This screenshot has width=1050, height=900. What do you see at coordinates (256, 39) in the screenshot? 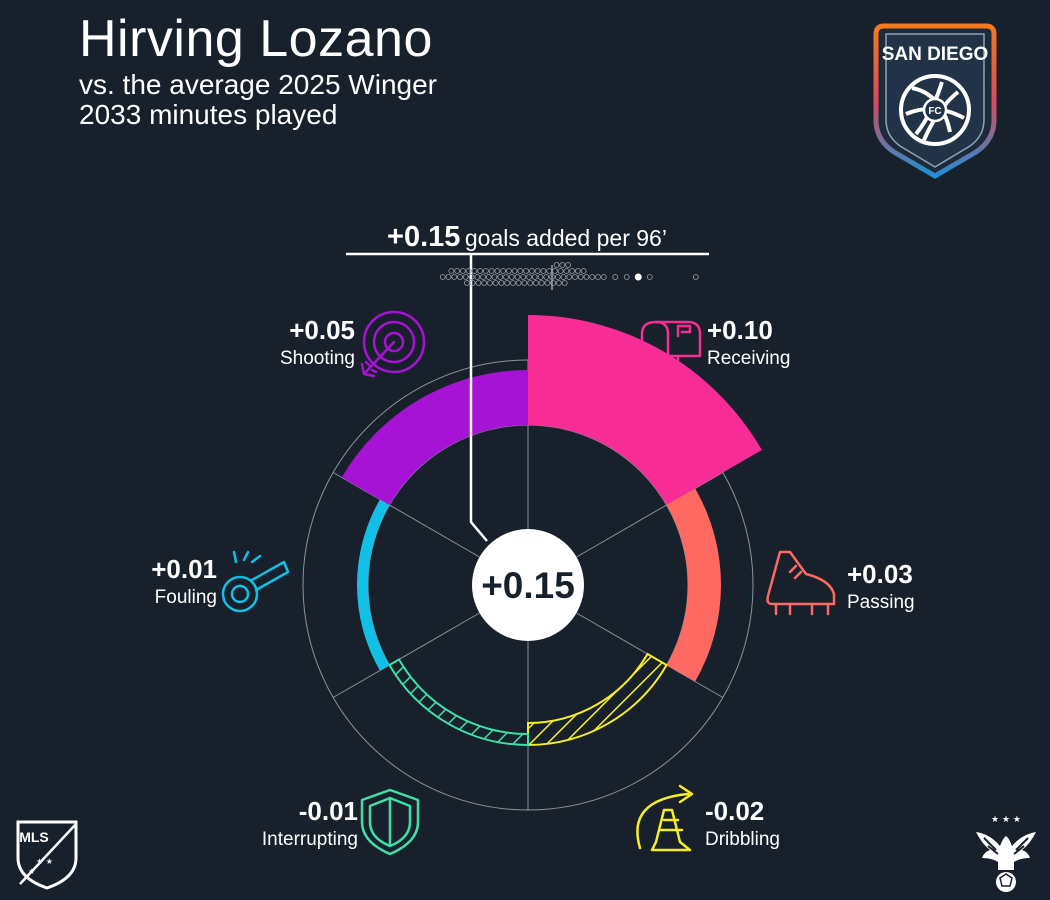
I see `player-name: Hirving Lozano` at bounding box center [256, 39].